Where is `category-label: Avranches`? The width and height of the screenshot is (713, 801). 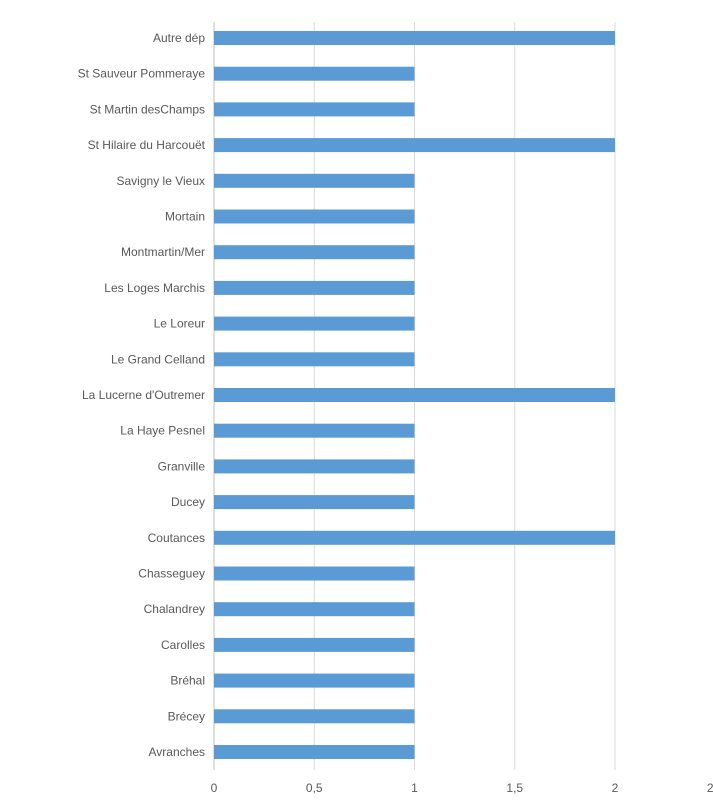 category-label: Avranches is located at coordinates (177, 752).